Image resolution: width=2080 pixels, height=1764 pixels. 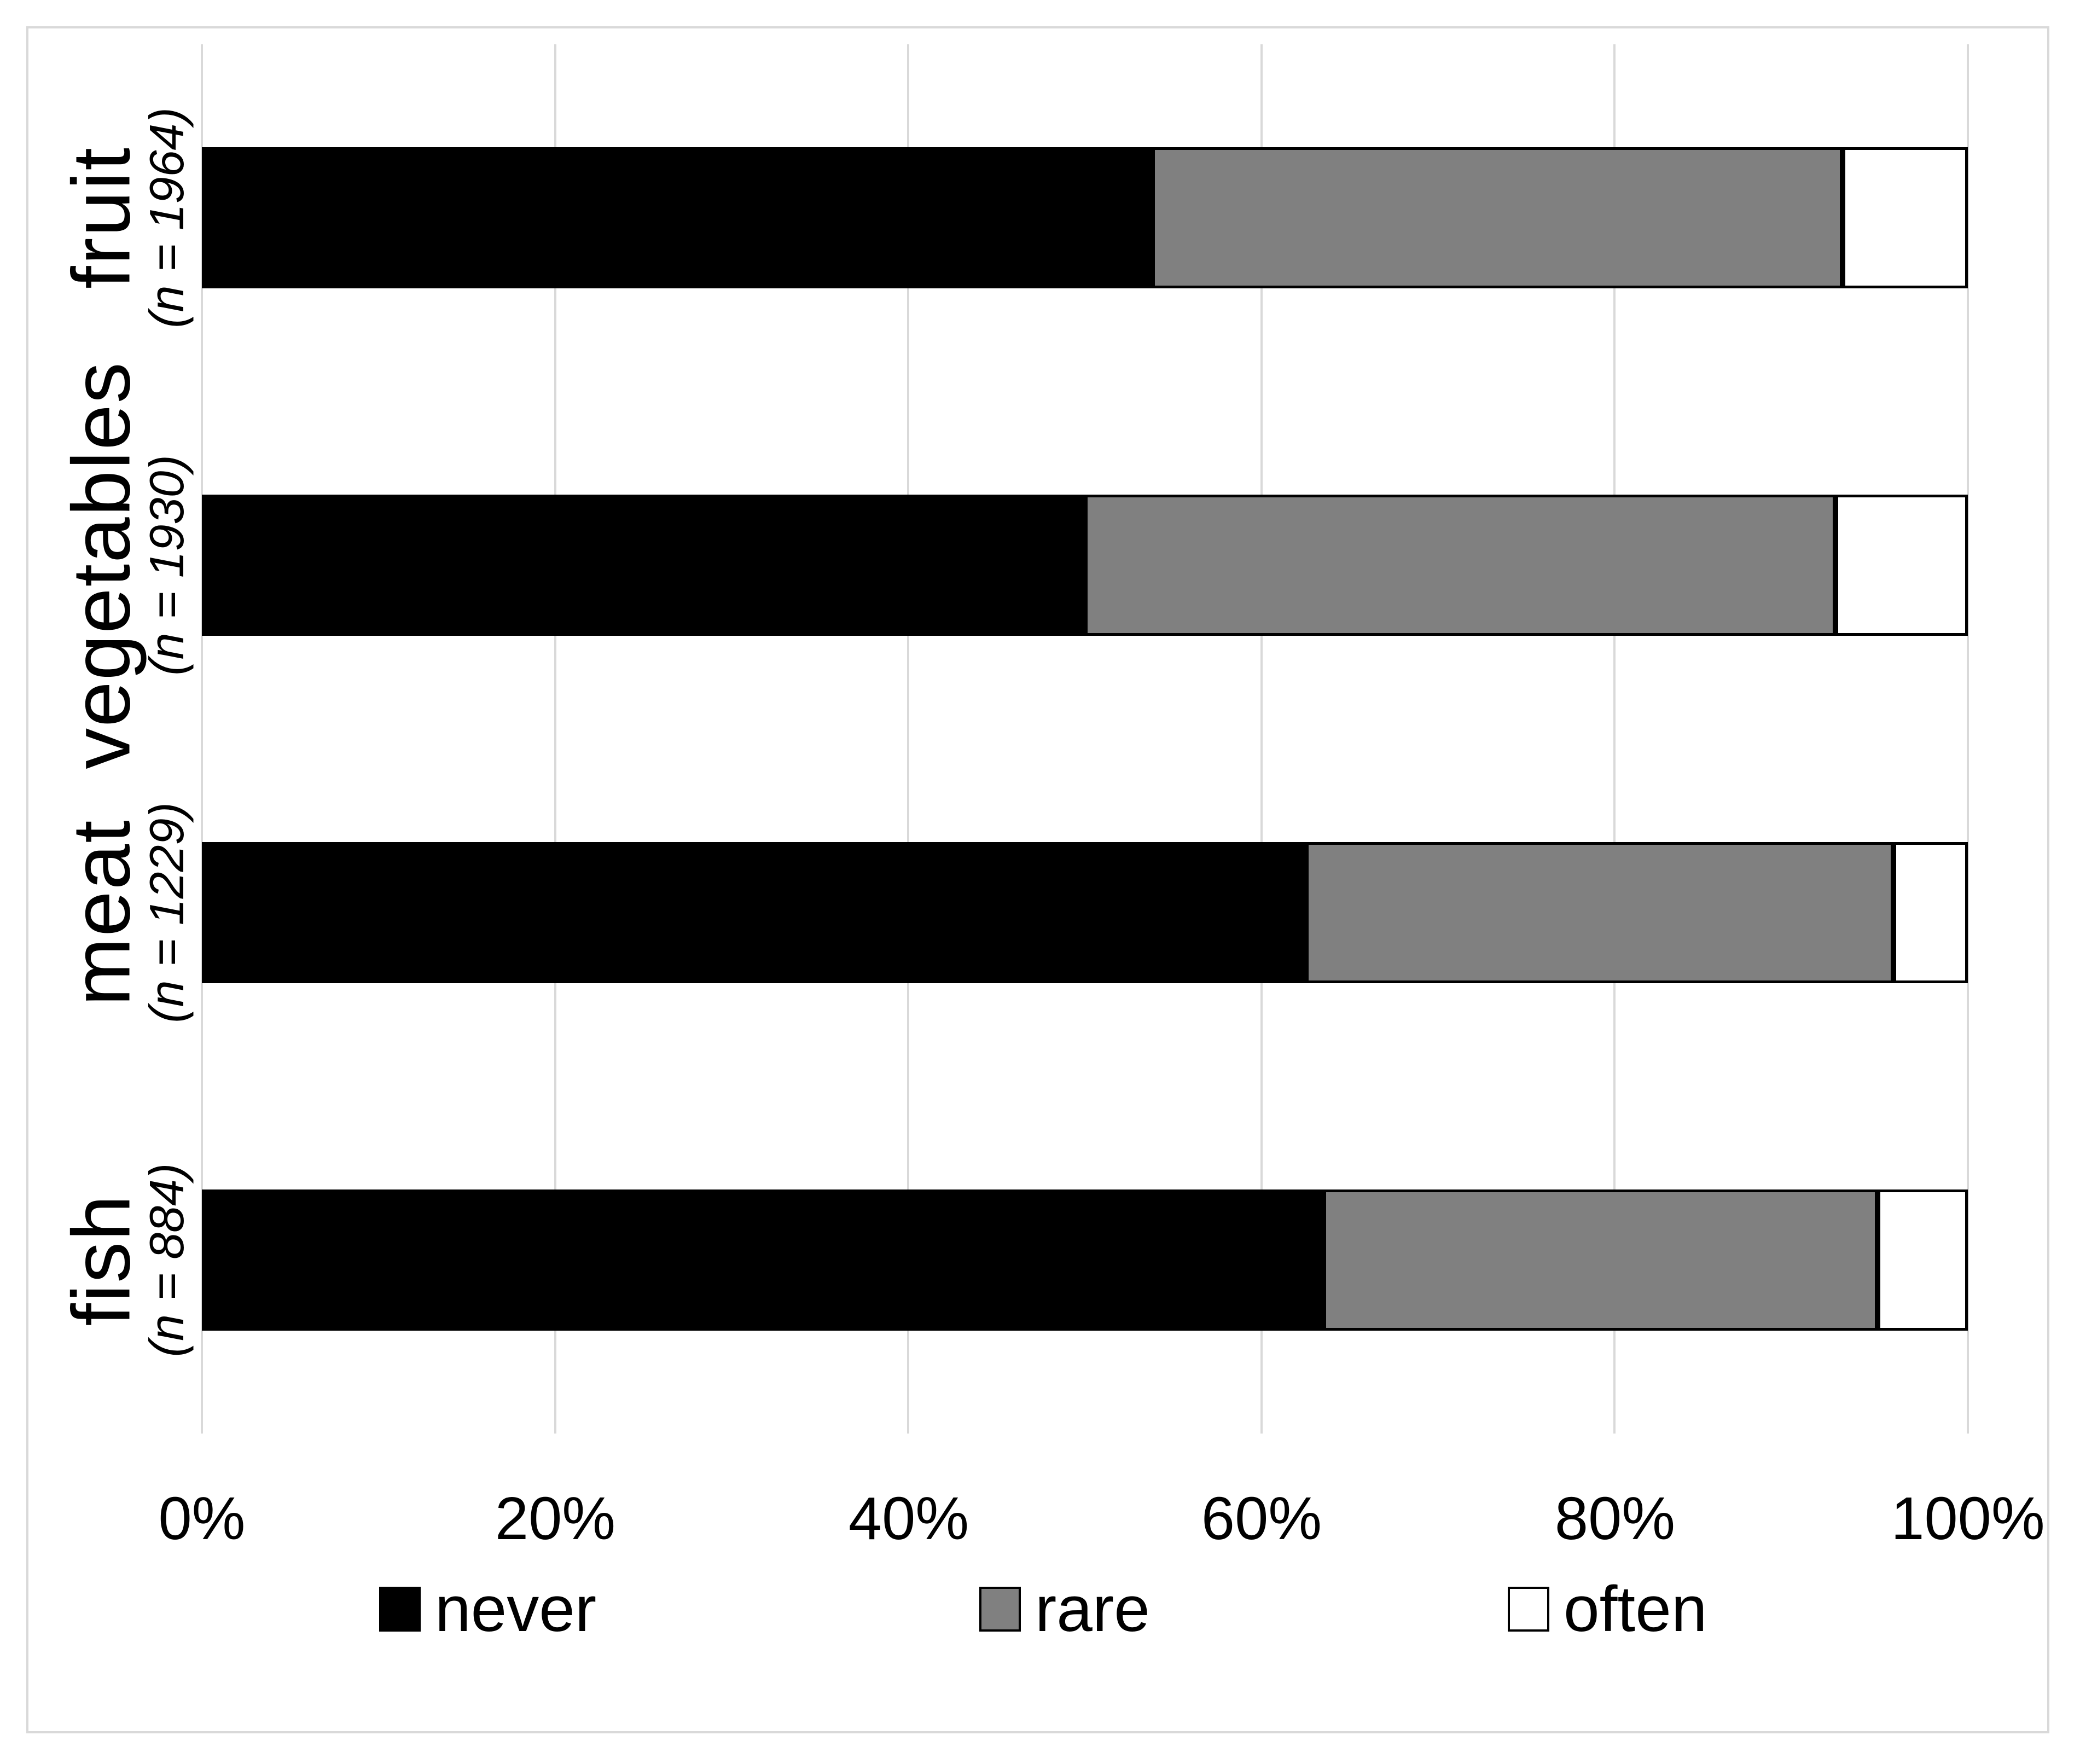 I want to click on legend-item-rare: rare, so click(x=1064, y=1609).